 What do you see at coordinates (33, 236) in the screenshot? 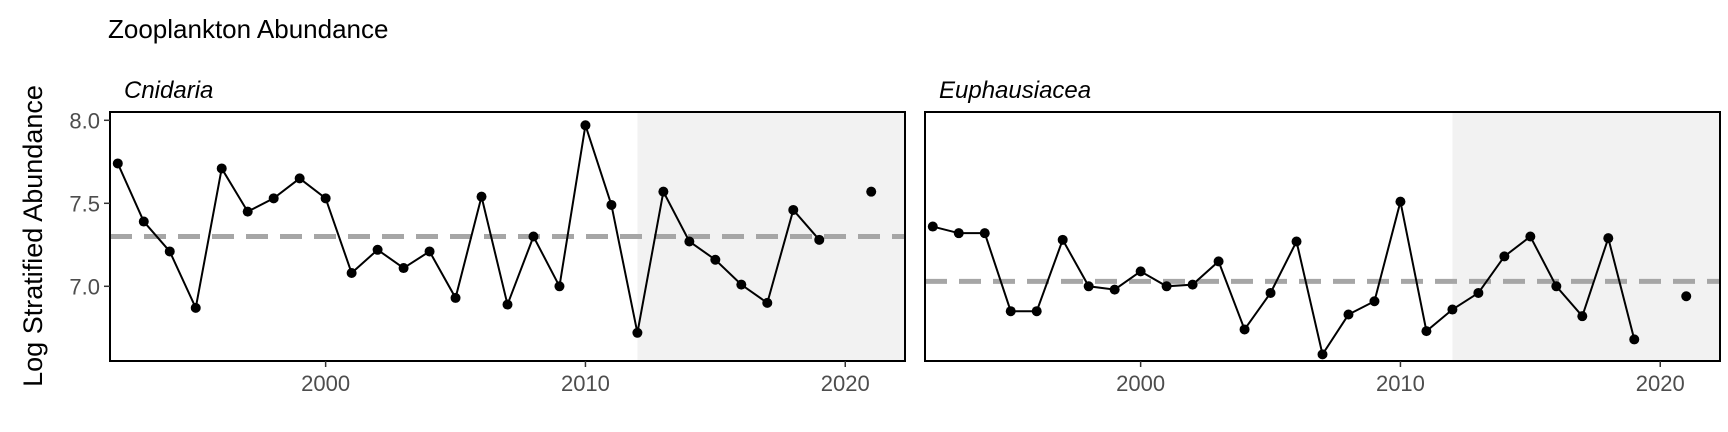
I see `y-axis-label: Log Stratified Abundance` at bounding box center [33, 236].